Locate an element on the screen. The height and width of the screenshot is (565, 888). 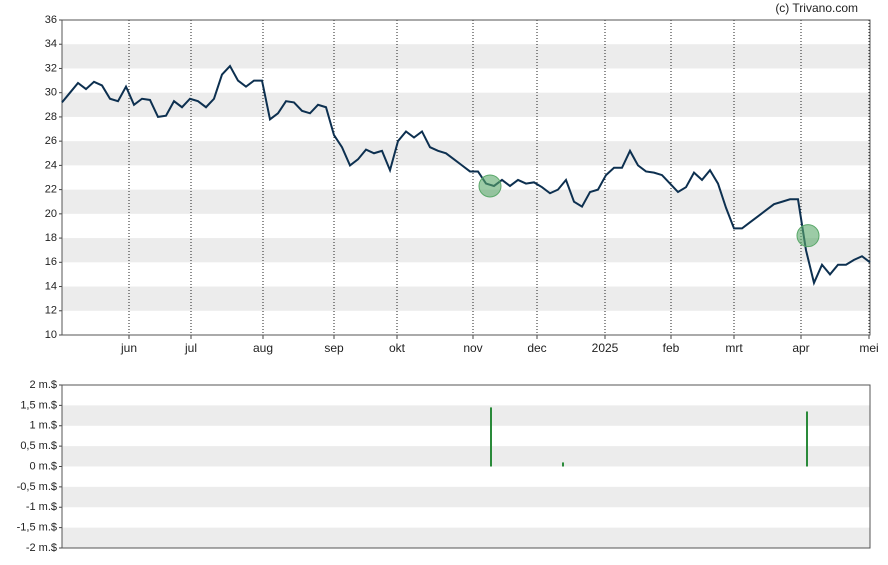
x-tick-label: 2025 is located at coordinates (605, 348).